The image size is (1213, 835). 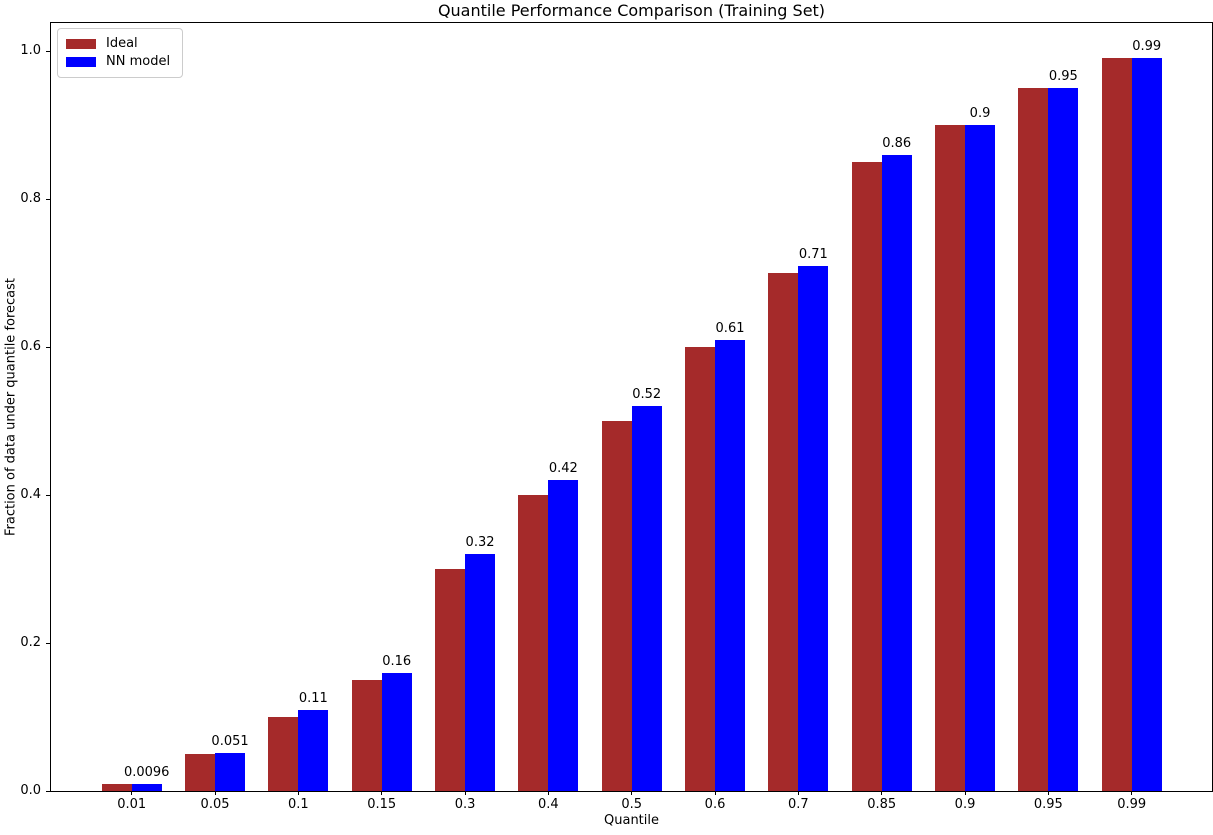 What do you see at coordinates (122, 43) in the screenshot?
I see `legend-label-ideal: Ideal` at bounding box center [122, 43].